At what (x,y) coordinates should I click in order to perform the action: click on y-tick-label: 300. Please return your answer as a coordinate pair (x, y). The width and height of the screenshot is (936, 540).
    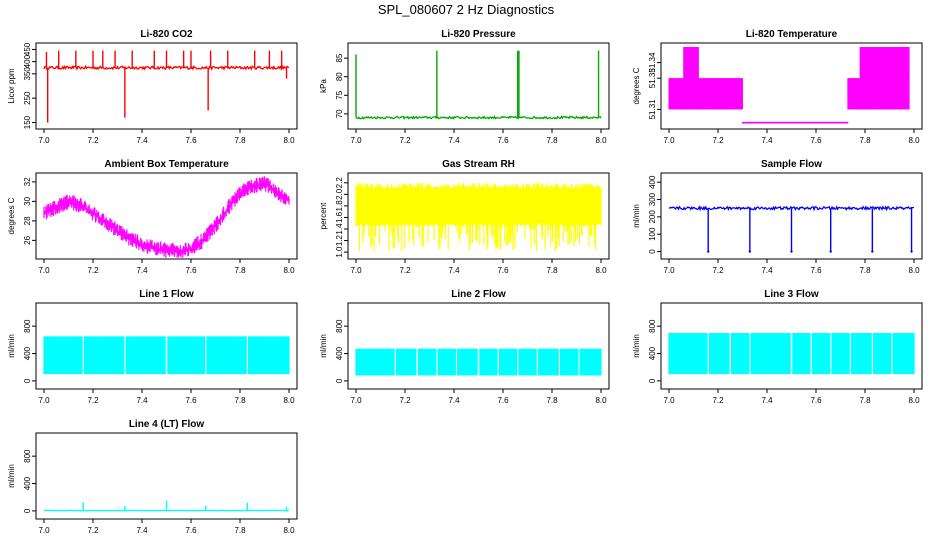
    Looking at the image, I should click on (652, 199).